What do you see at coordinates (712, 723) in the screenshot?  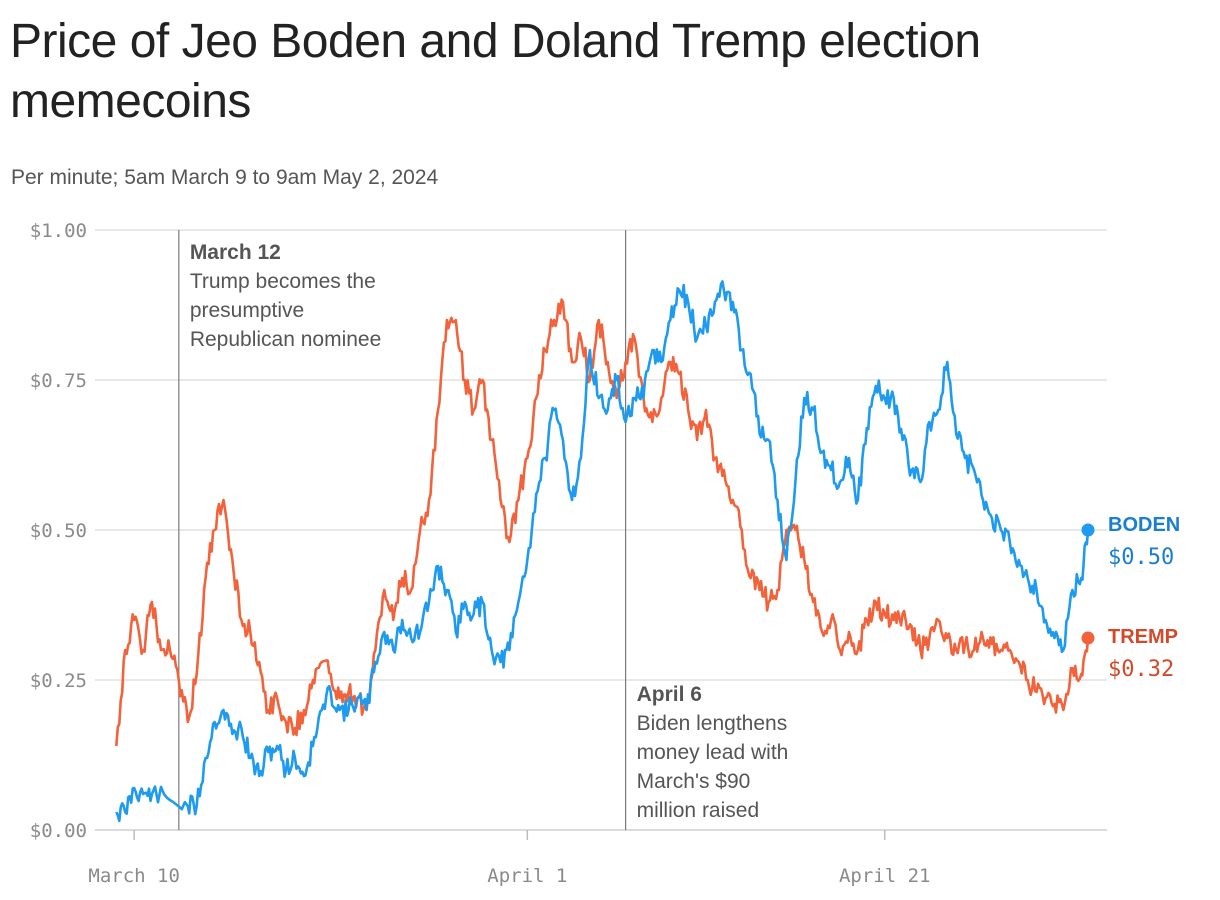 I see `annotation-text: Biden lengthens` at bounding box center [712, 723].